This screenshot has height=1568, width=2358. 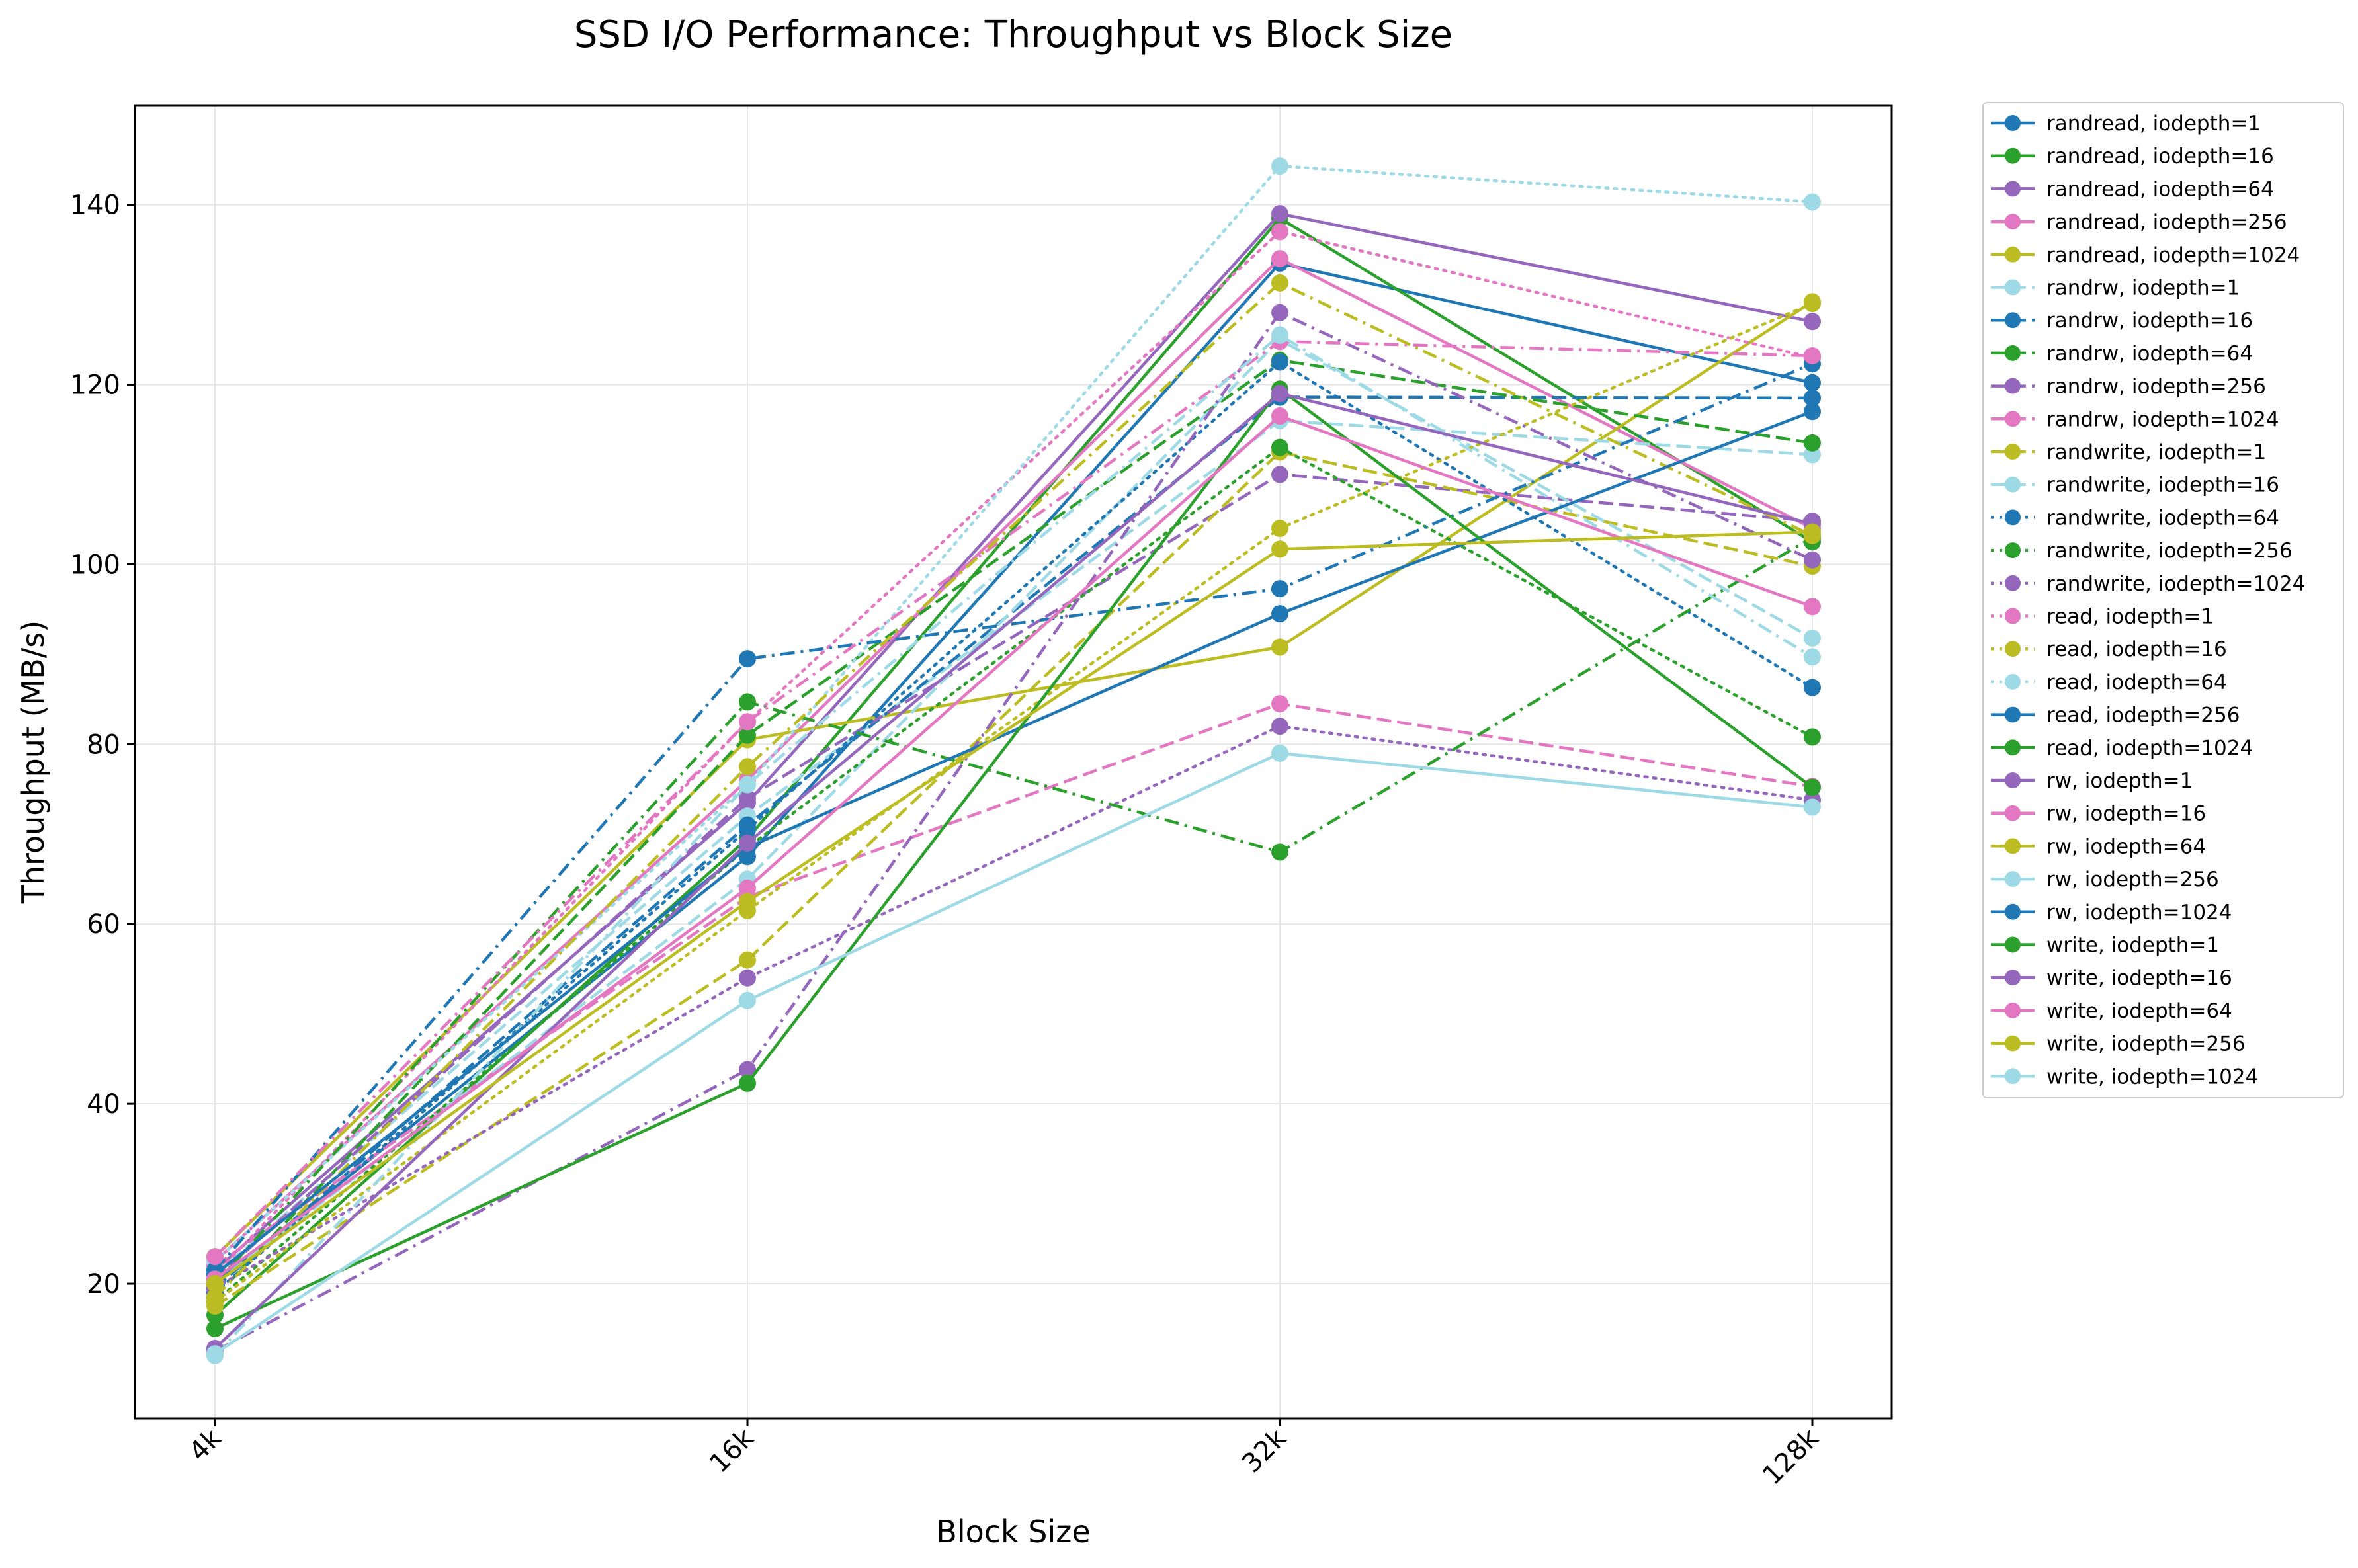 I want to click on legend-label: rw, iodepth=1024, so click(x=2139, y=913).